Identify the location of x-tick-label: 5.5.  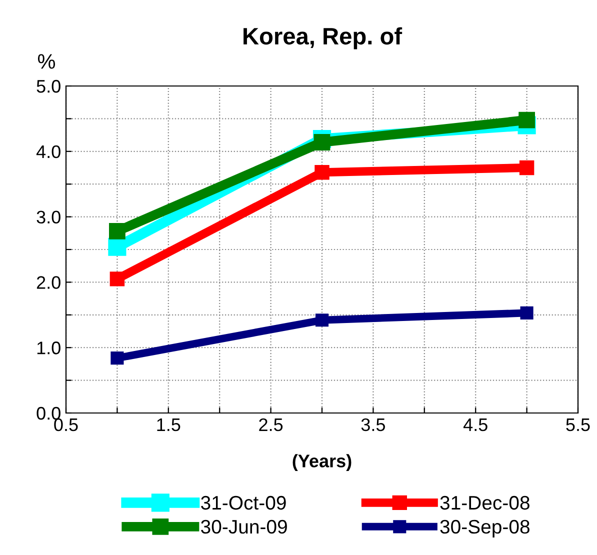
(578, 425).